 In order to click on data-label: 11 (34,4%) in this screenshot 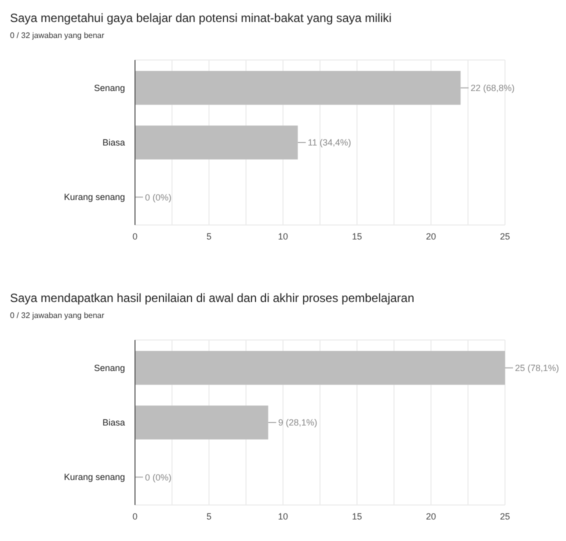, I will do `click(330, 143)`.